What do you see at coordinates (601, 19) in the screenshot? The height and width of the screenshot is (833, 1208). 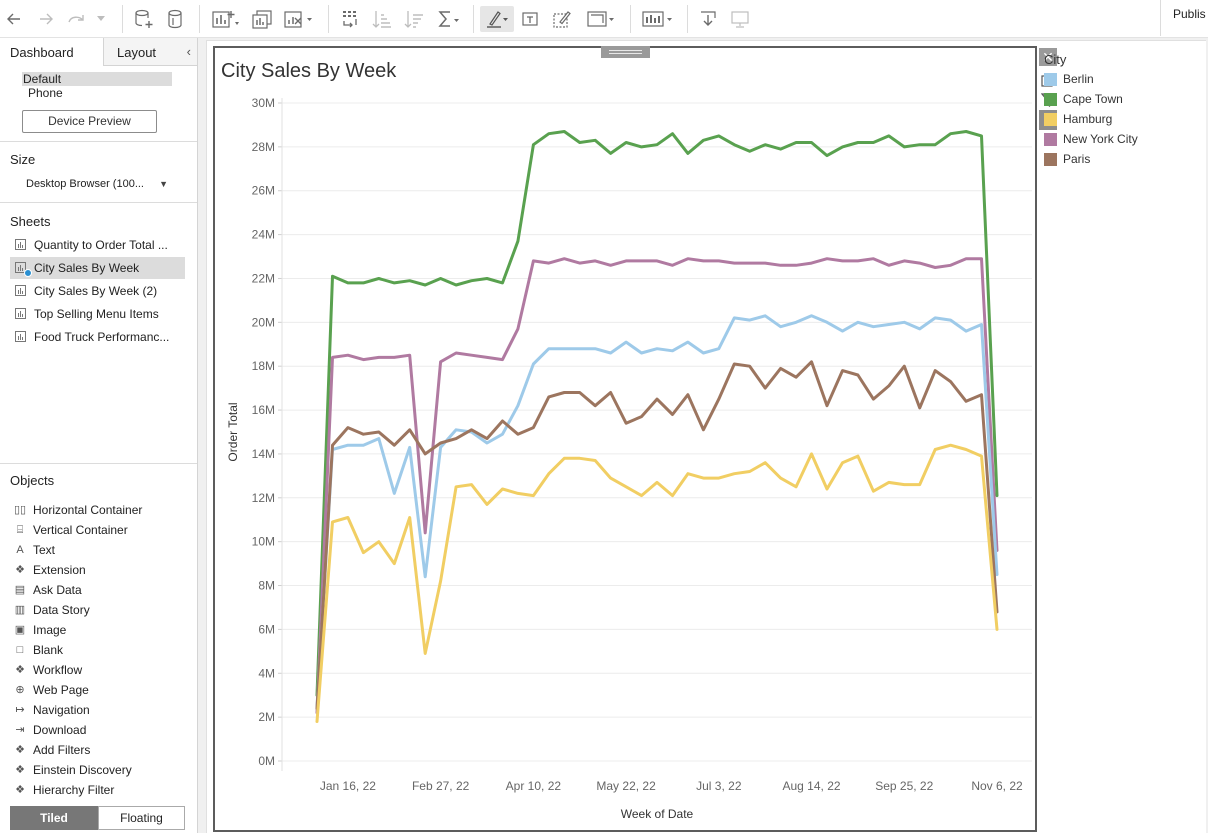 I see `fit-icon` at bounding box center [601, 19].